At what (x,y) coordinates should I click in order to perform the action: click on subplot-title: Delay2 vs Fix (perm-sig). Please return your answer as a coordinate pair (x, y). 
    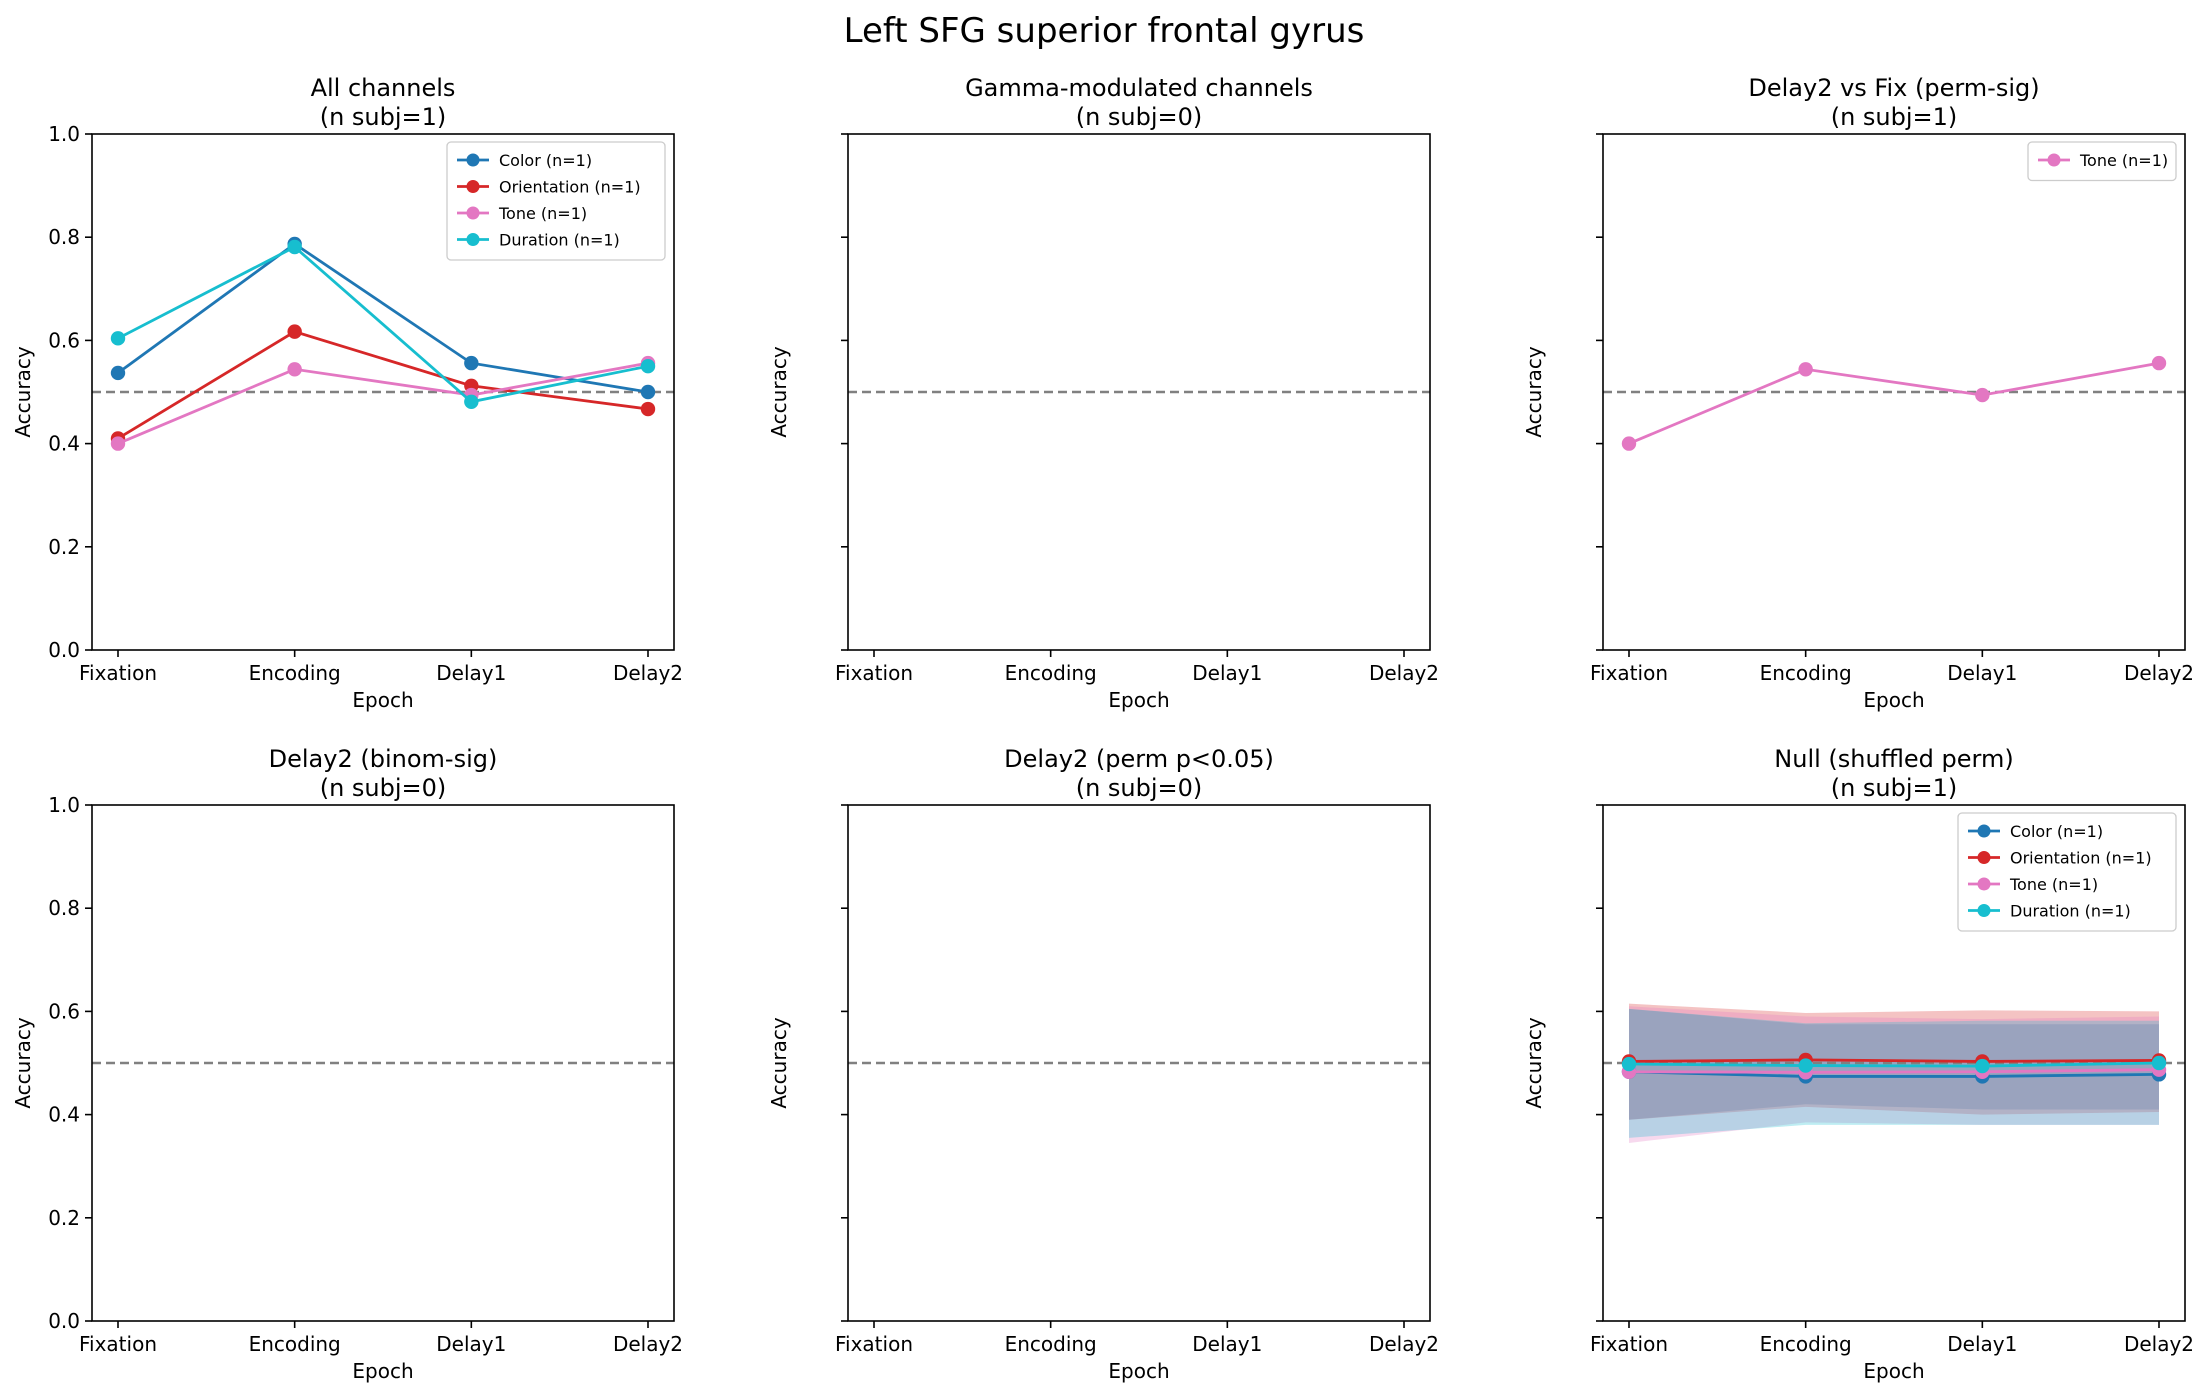
    Looking at the image, I should click on (1893, 88).